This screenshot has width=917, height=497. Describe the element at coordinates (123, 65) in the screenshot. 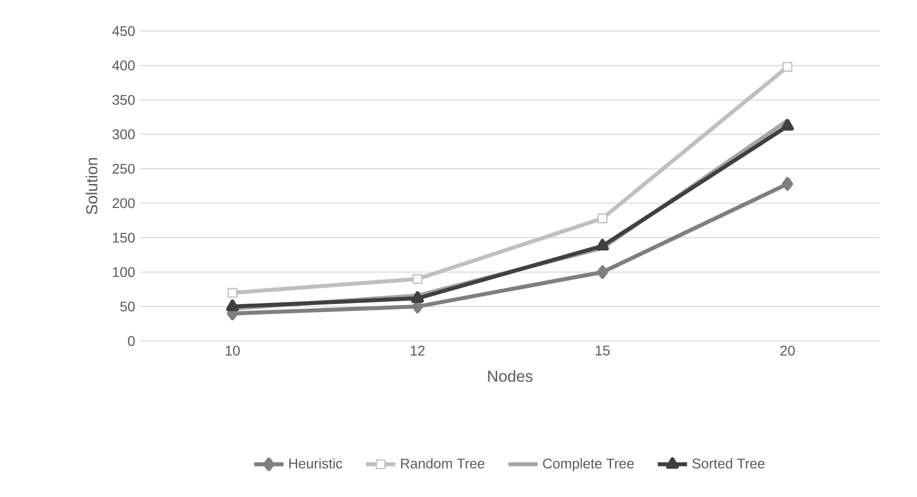

I see `y-tick-label: 400` at that location.